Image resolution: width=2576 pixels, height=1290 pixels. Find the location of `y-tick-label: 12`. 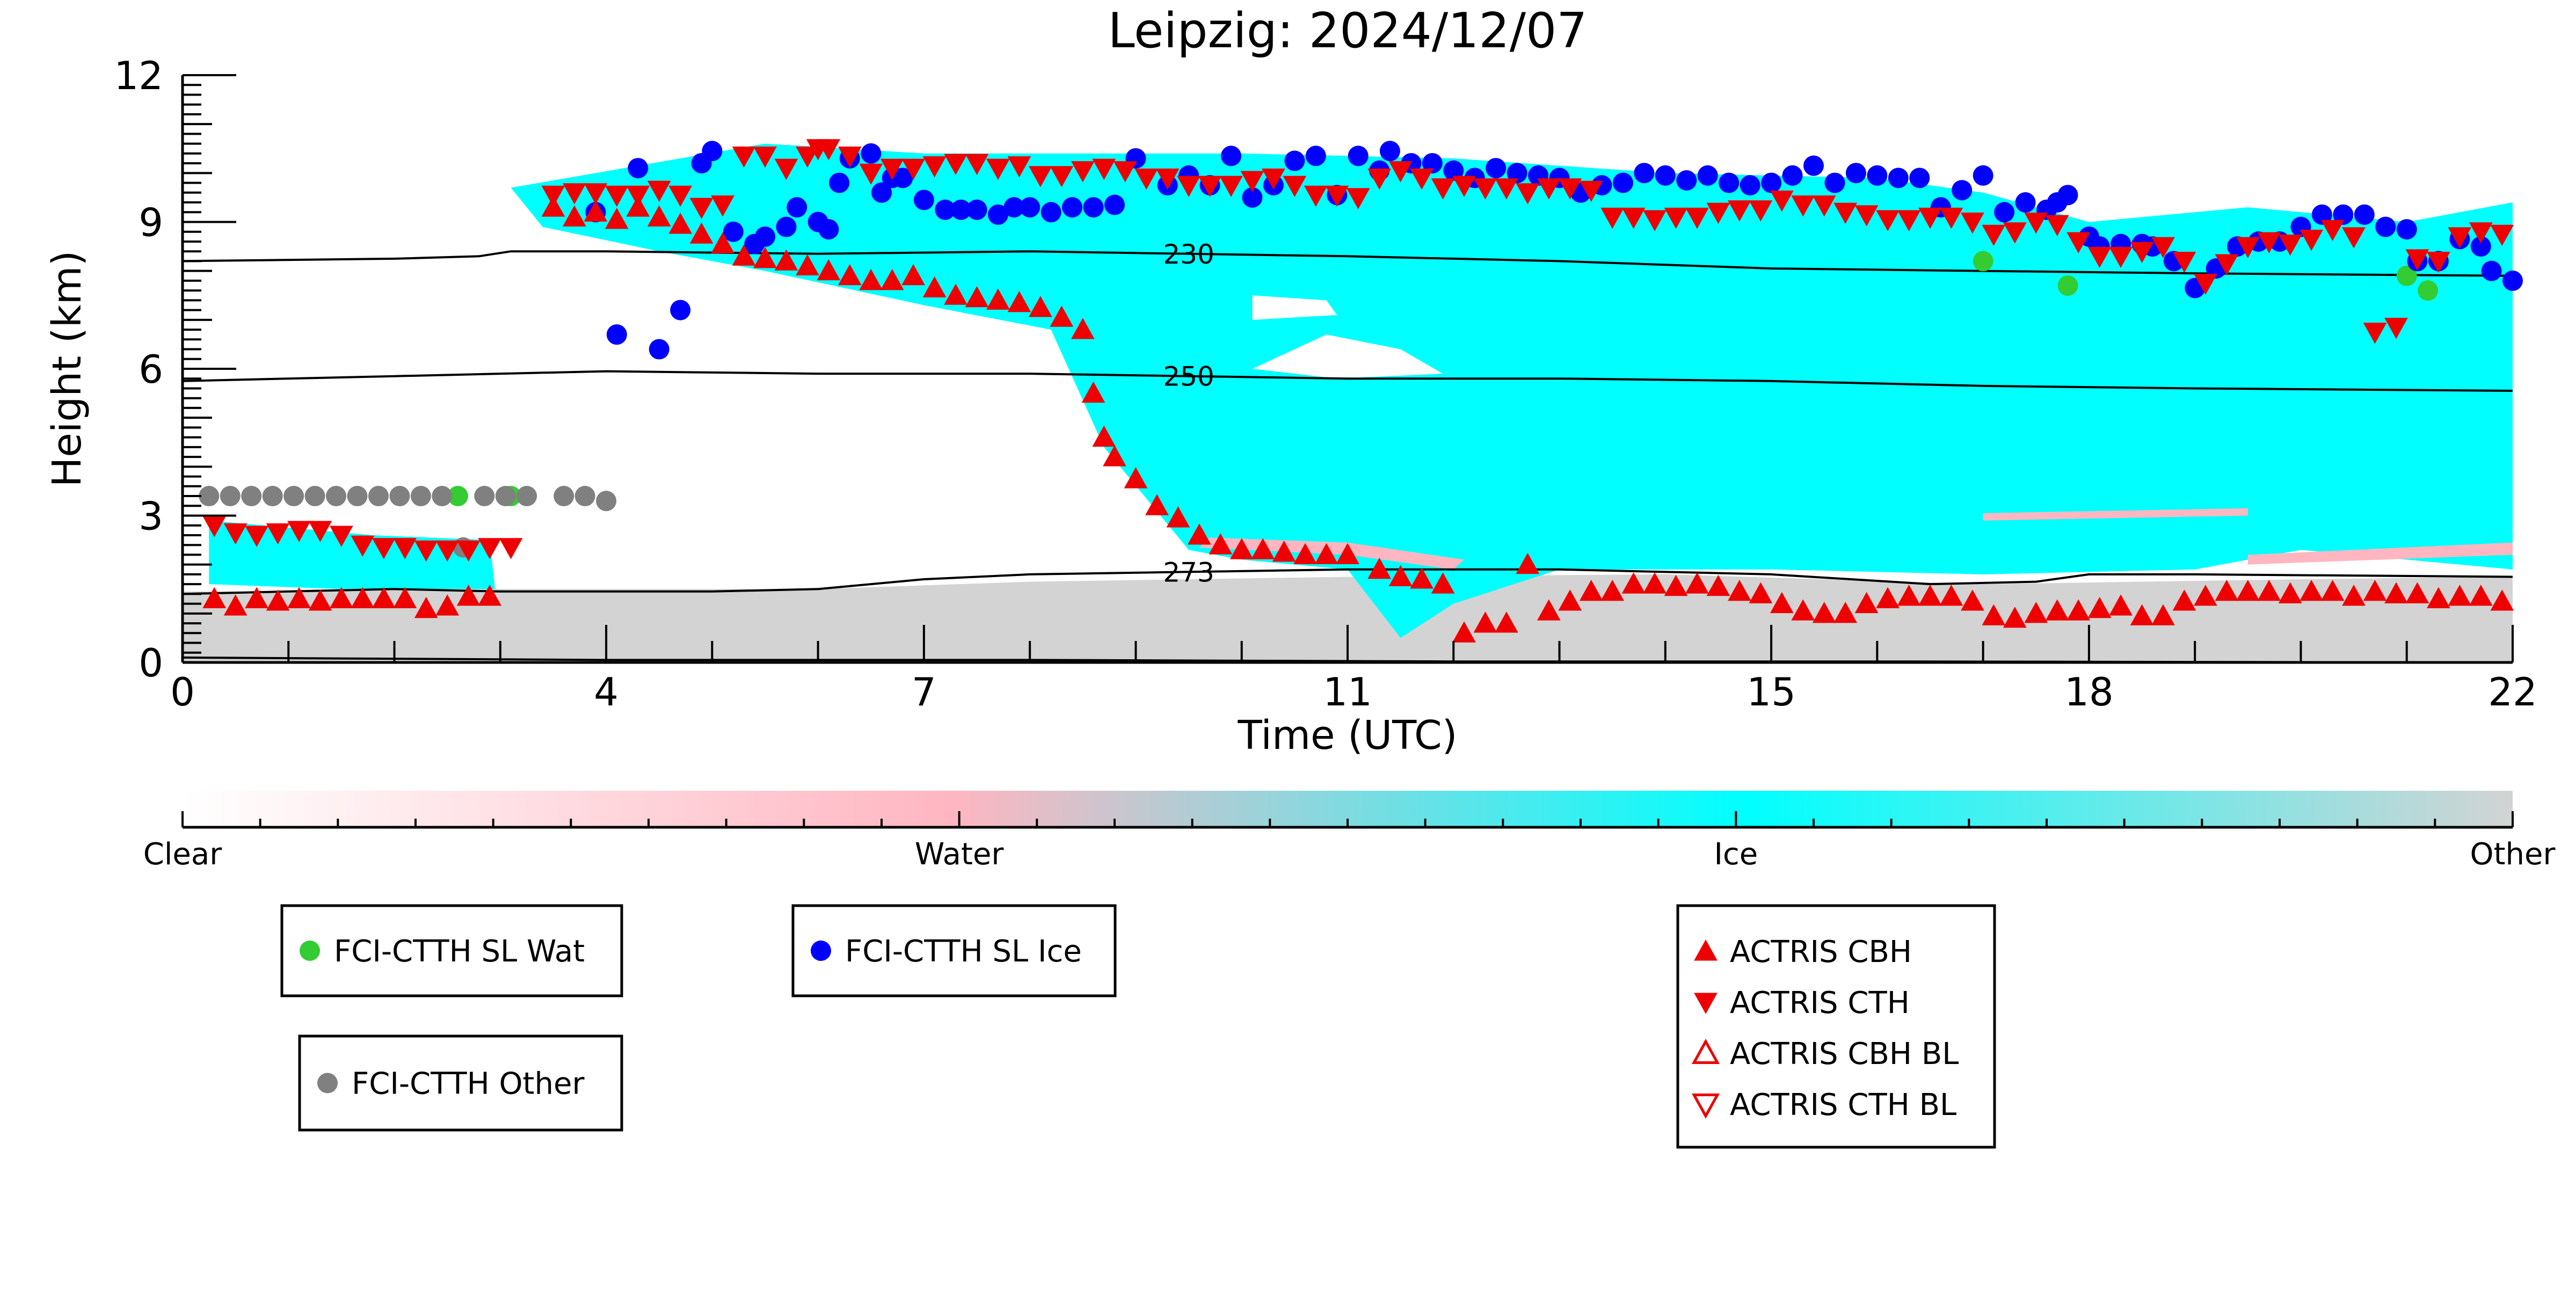

y-tick-label: 12 is located at coordinates (138, 75).